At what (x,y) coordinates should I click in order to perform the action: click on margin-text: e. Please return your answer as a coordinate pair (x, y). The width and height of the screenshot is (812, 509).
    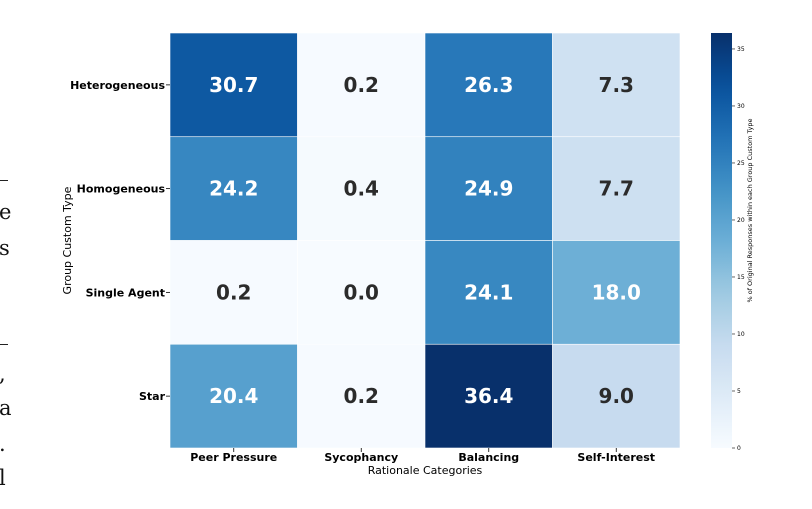
    Looking at the image, I should click on (6, 212).